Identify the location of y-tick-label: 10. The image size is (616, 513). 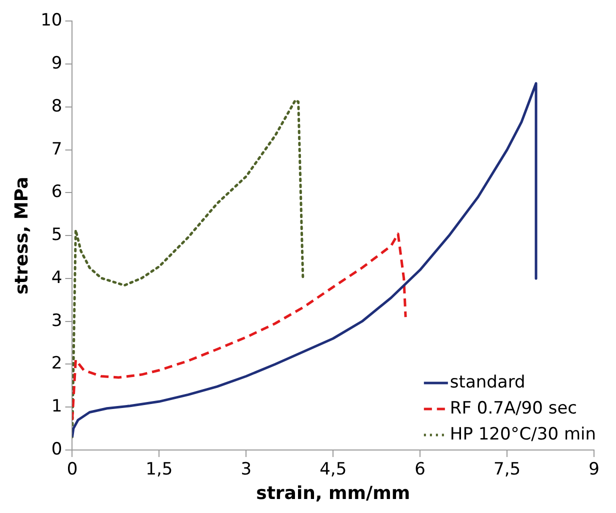
(51, 20).